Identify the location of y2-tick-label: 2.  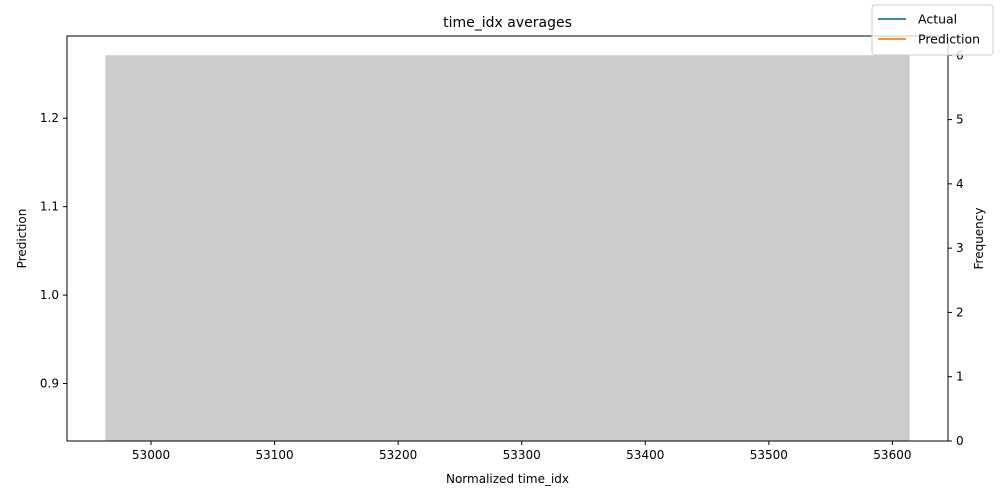
(960, 312).